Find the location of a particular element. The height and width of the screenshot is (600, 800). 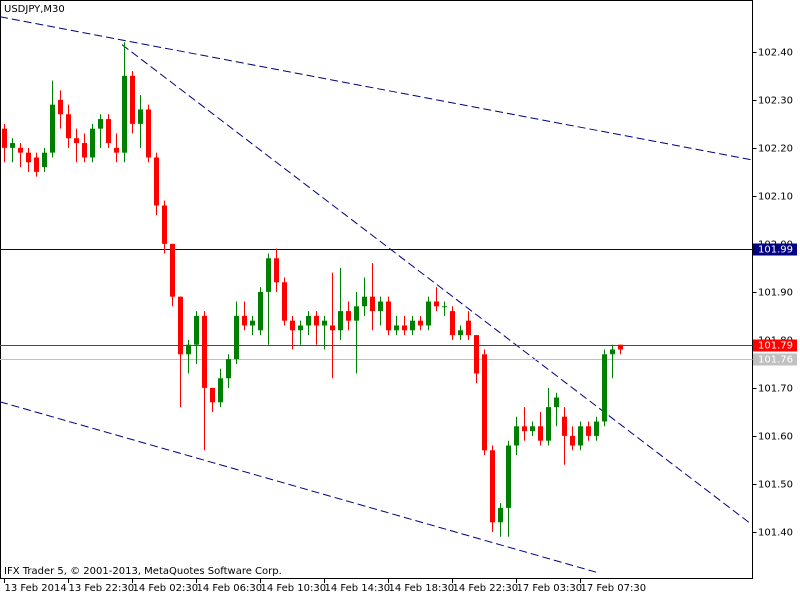

y-tick-label: 101.90 is located at coordinates (775, 293).